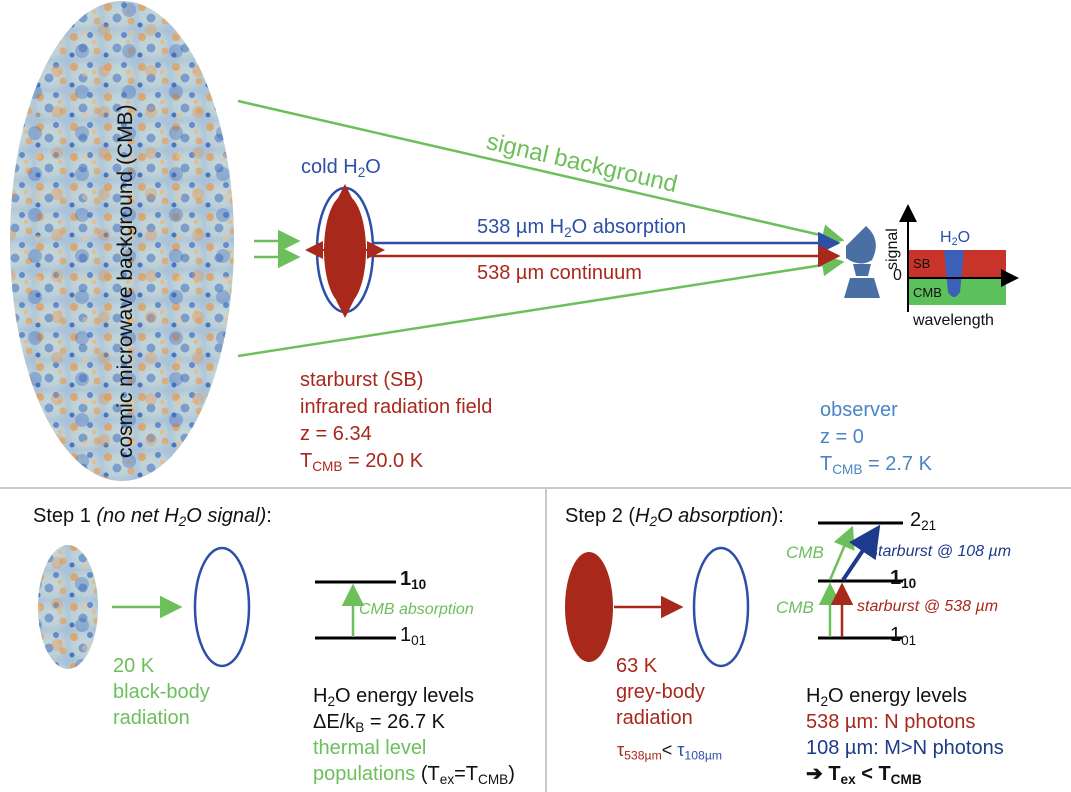 The width and height of the screenshot is (1071, 792). I want to click on inset-water-label: H2O, so click(955, 239).